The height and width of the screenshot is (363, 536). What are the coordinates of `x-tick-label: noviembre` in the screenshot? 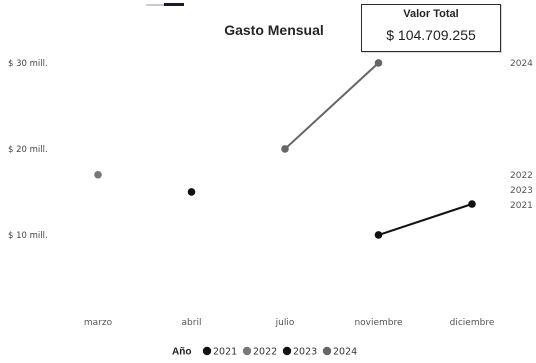 It's located at (378, 323).